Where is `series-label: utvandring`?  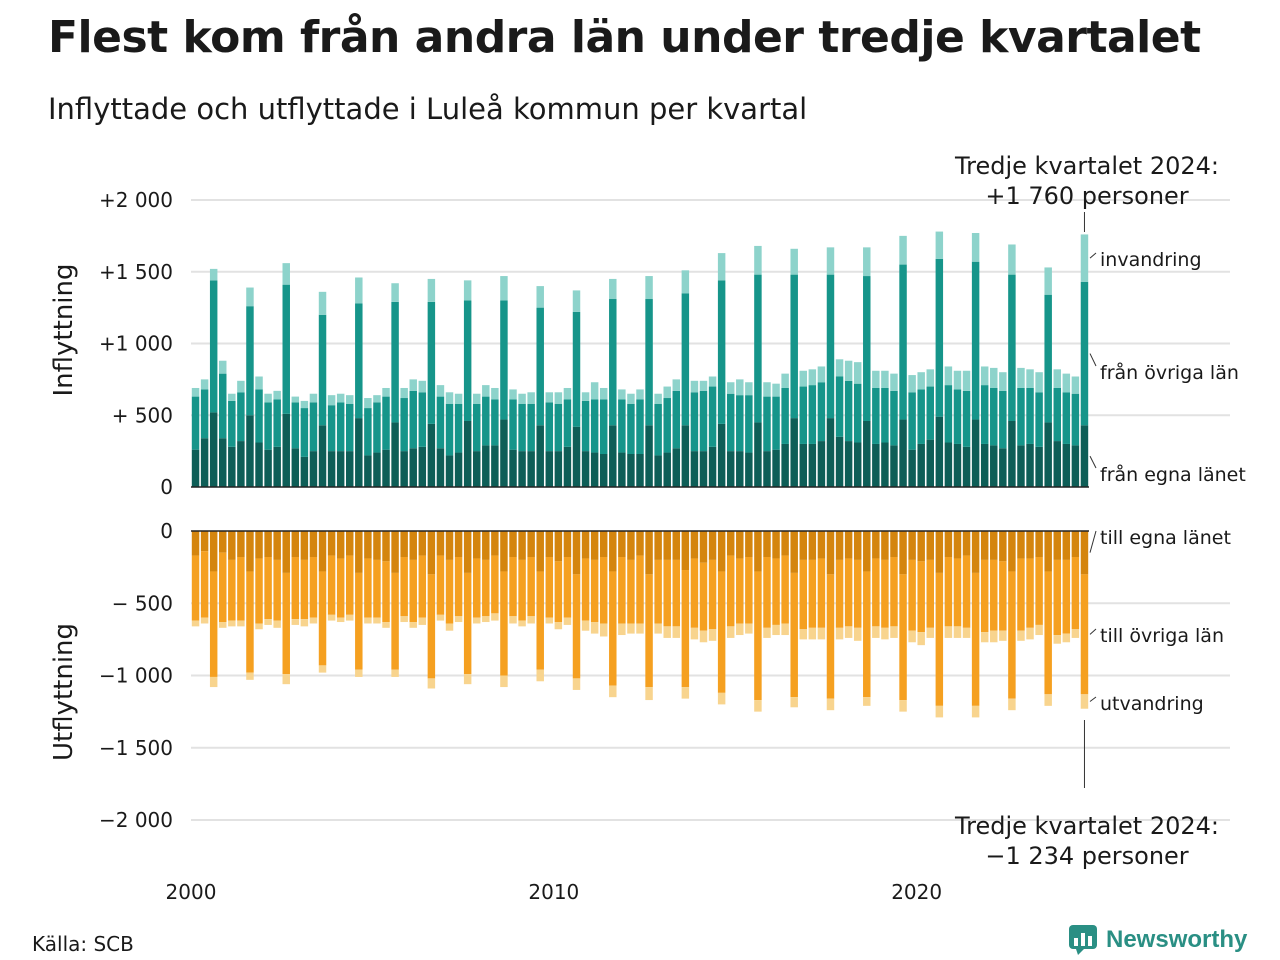
series-label: utvandring is located at coordinates (1152, 704).